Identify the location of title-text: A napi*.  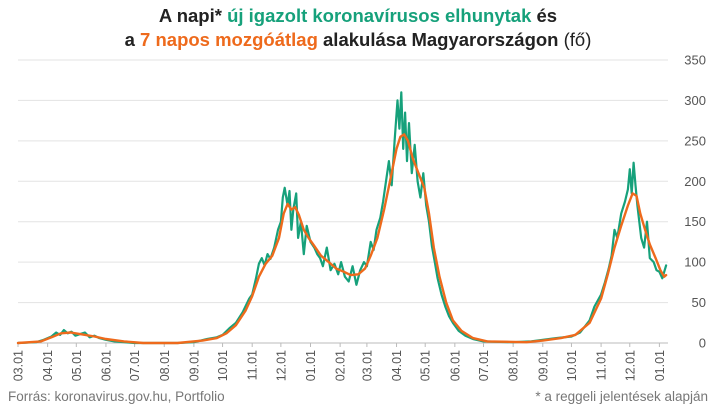
(193, 15).